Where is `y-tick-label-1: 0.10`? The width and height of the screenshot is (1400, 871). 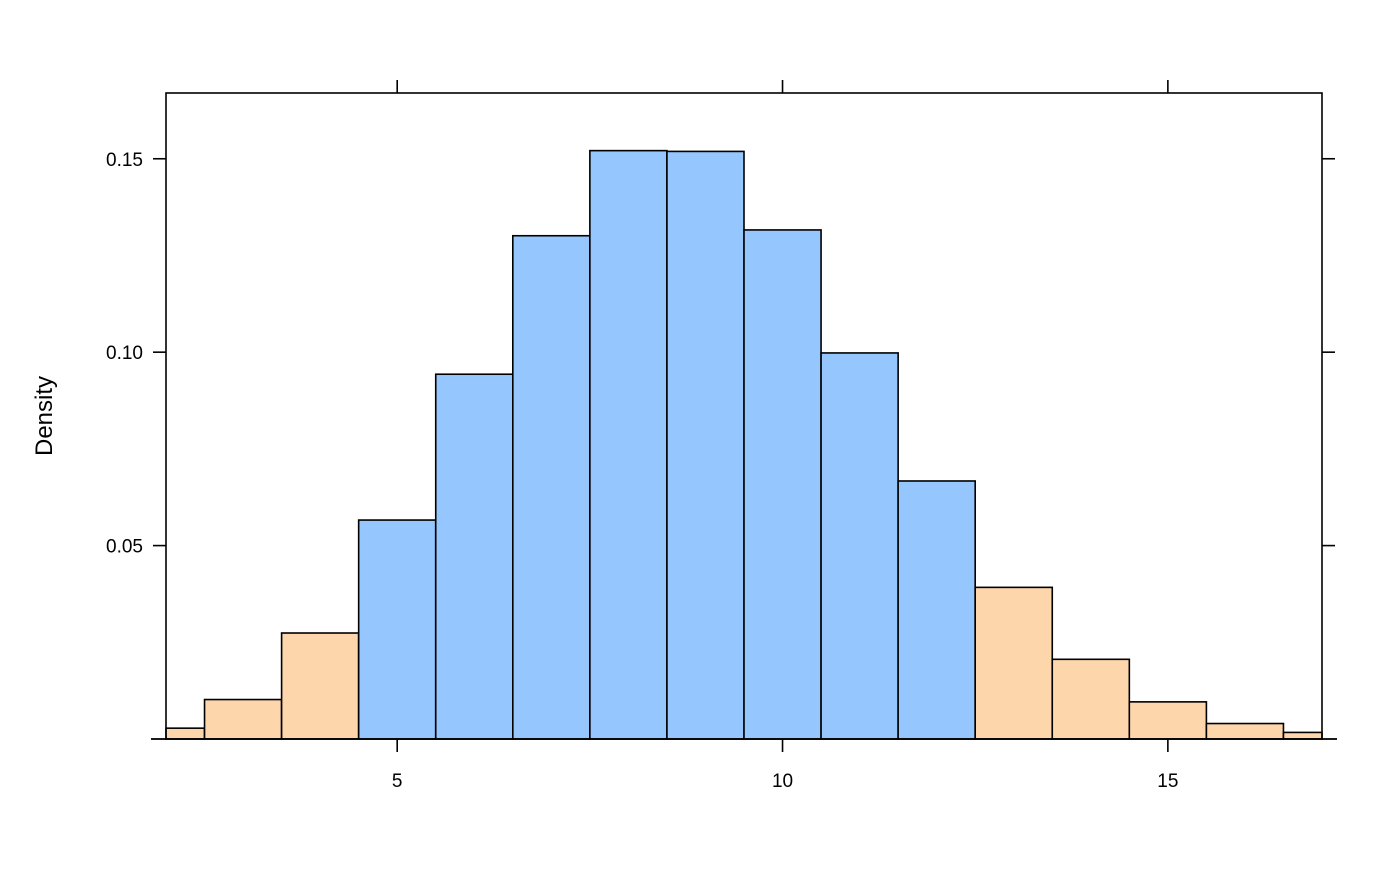
y-tick-label-1: 0.10 is located at coordinates (124, 353).